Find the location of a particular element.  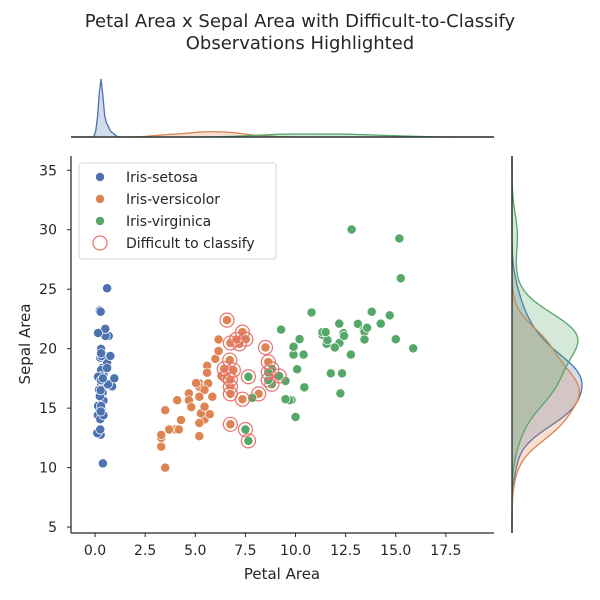

difficult-highlight-rings is located at coordinates (251, 380).